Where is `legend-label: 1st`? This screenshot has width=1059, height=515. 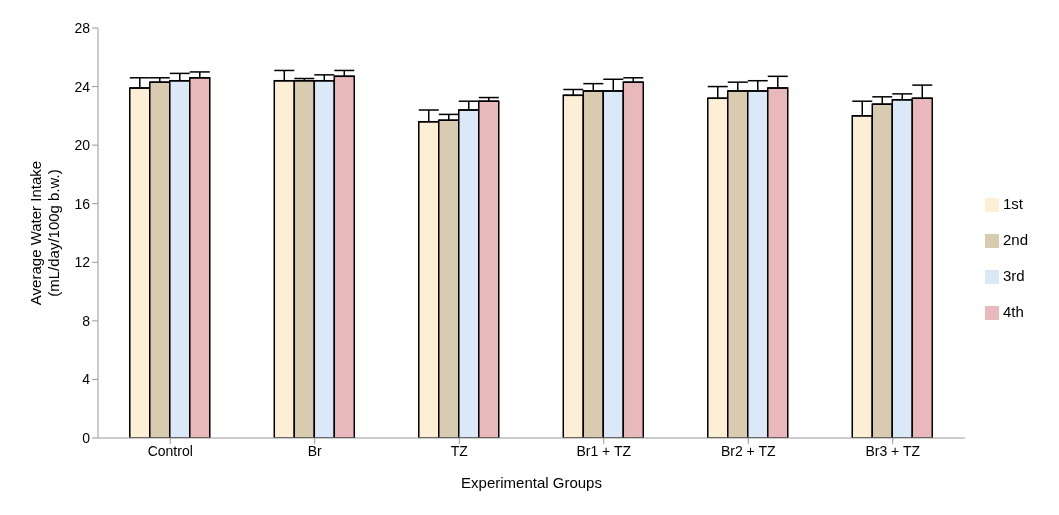 legend-label: 1st is located at coordinates (1012, 203).